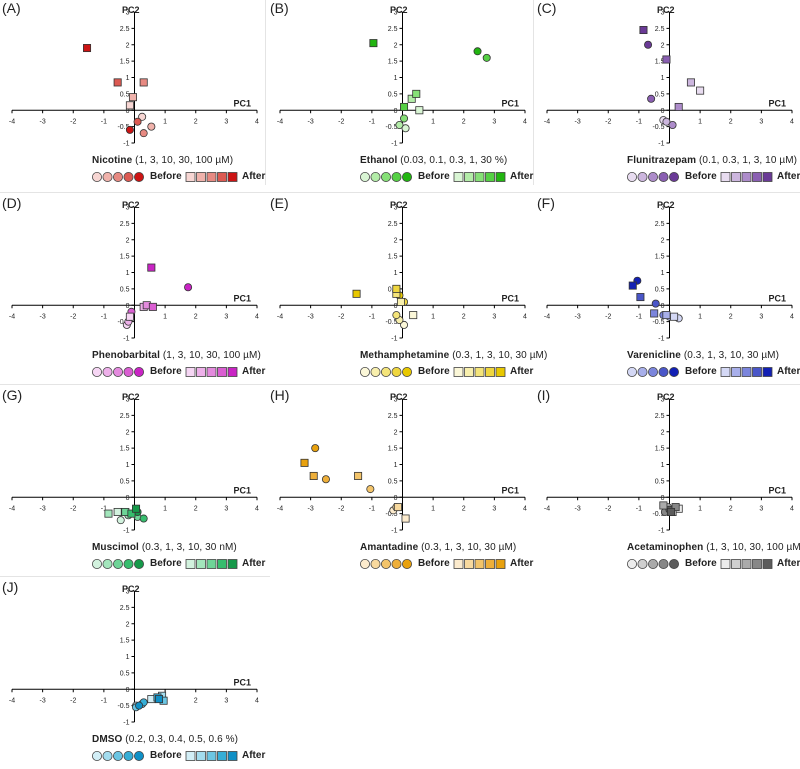 The width and height of the screenshot is (800, 769). What do you see at coordinates (389, 547) in the screenshot?
I see `drug-name: Amantadine` at bounding box center [389, 547].